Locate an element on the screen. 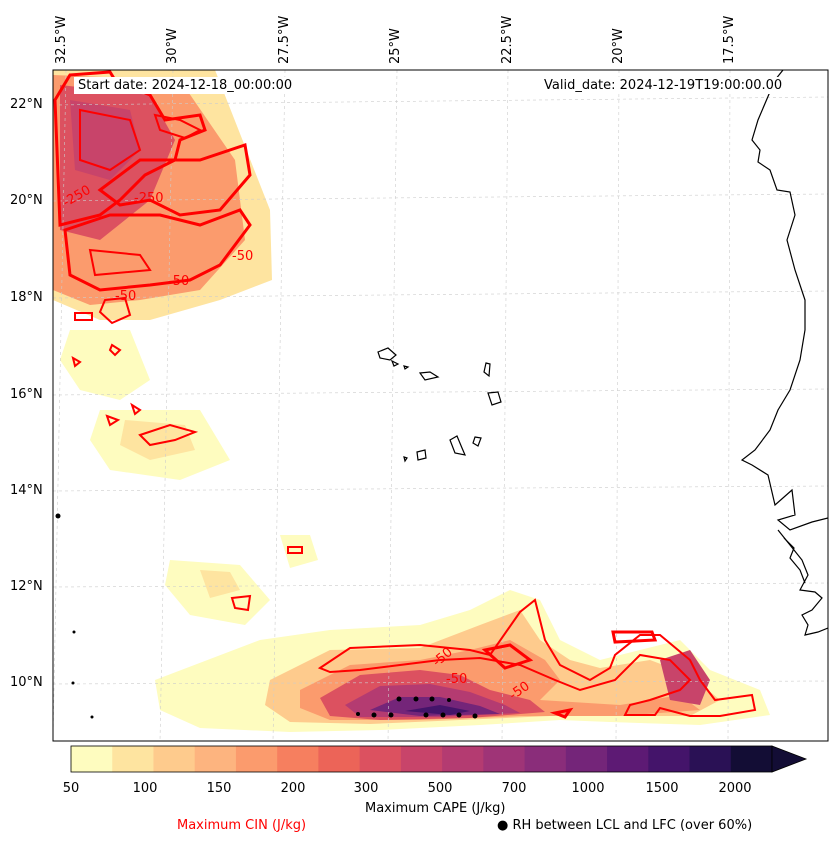  colorbar-tick: 100 is located at coordinates (145, 788).